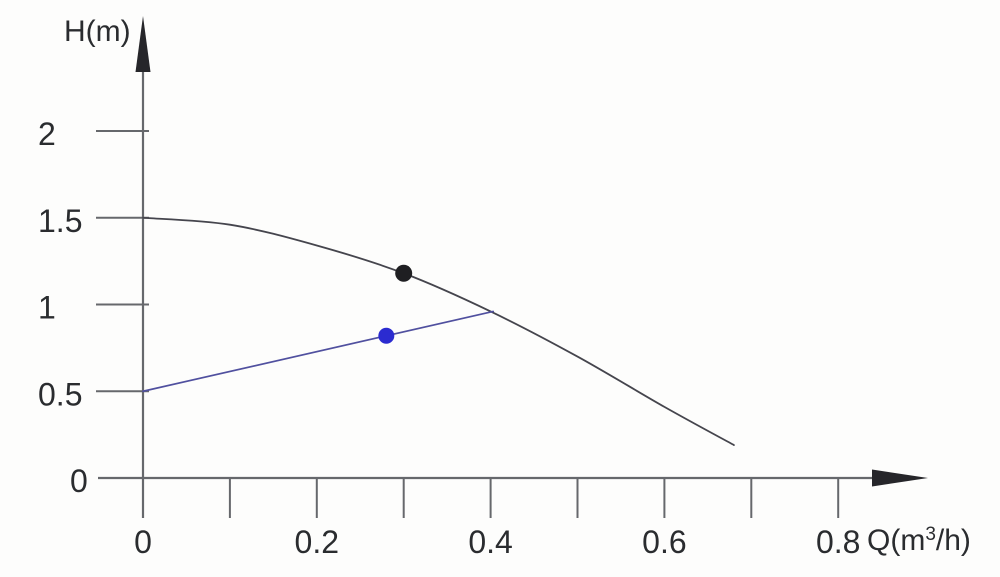 Image resolution: width=1000 pixels, height=577 pixels. What do you see at coordinates (47, 308) in the screenshot?
I see `y-tick-label: 1` at bounding box center [47, 308].